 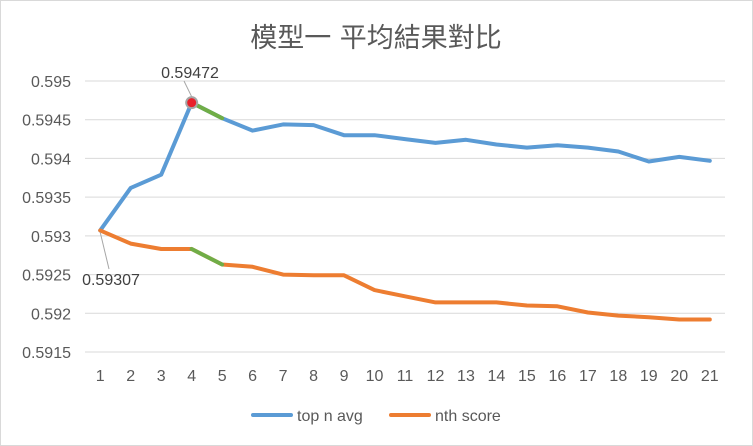 I want to click on x-tick-label: 2, so click(x=130, y=376).